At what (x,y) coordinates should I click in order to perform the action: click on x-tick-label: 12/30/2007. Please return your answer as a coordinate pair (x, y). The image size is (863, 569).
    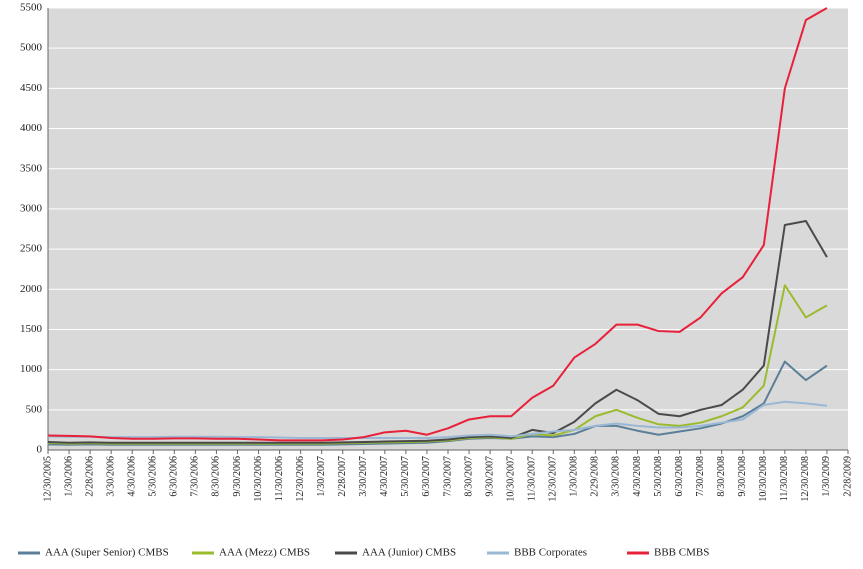
    Looking at the image, I should click on (553, 479).